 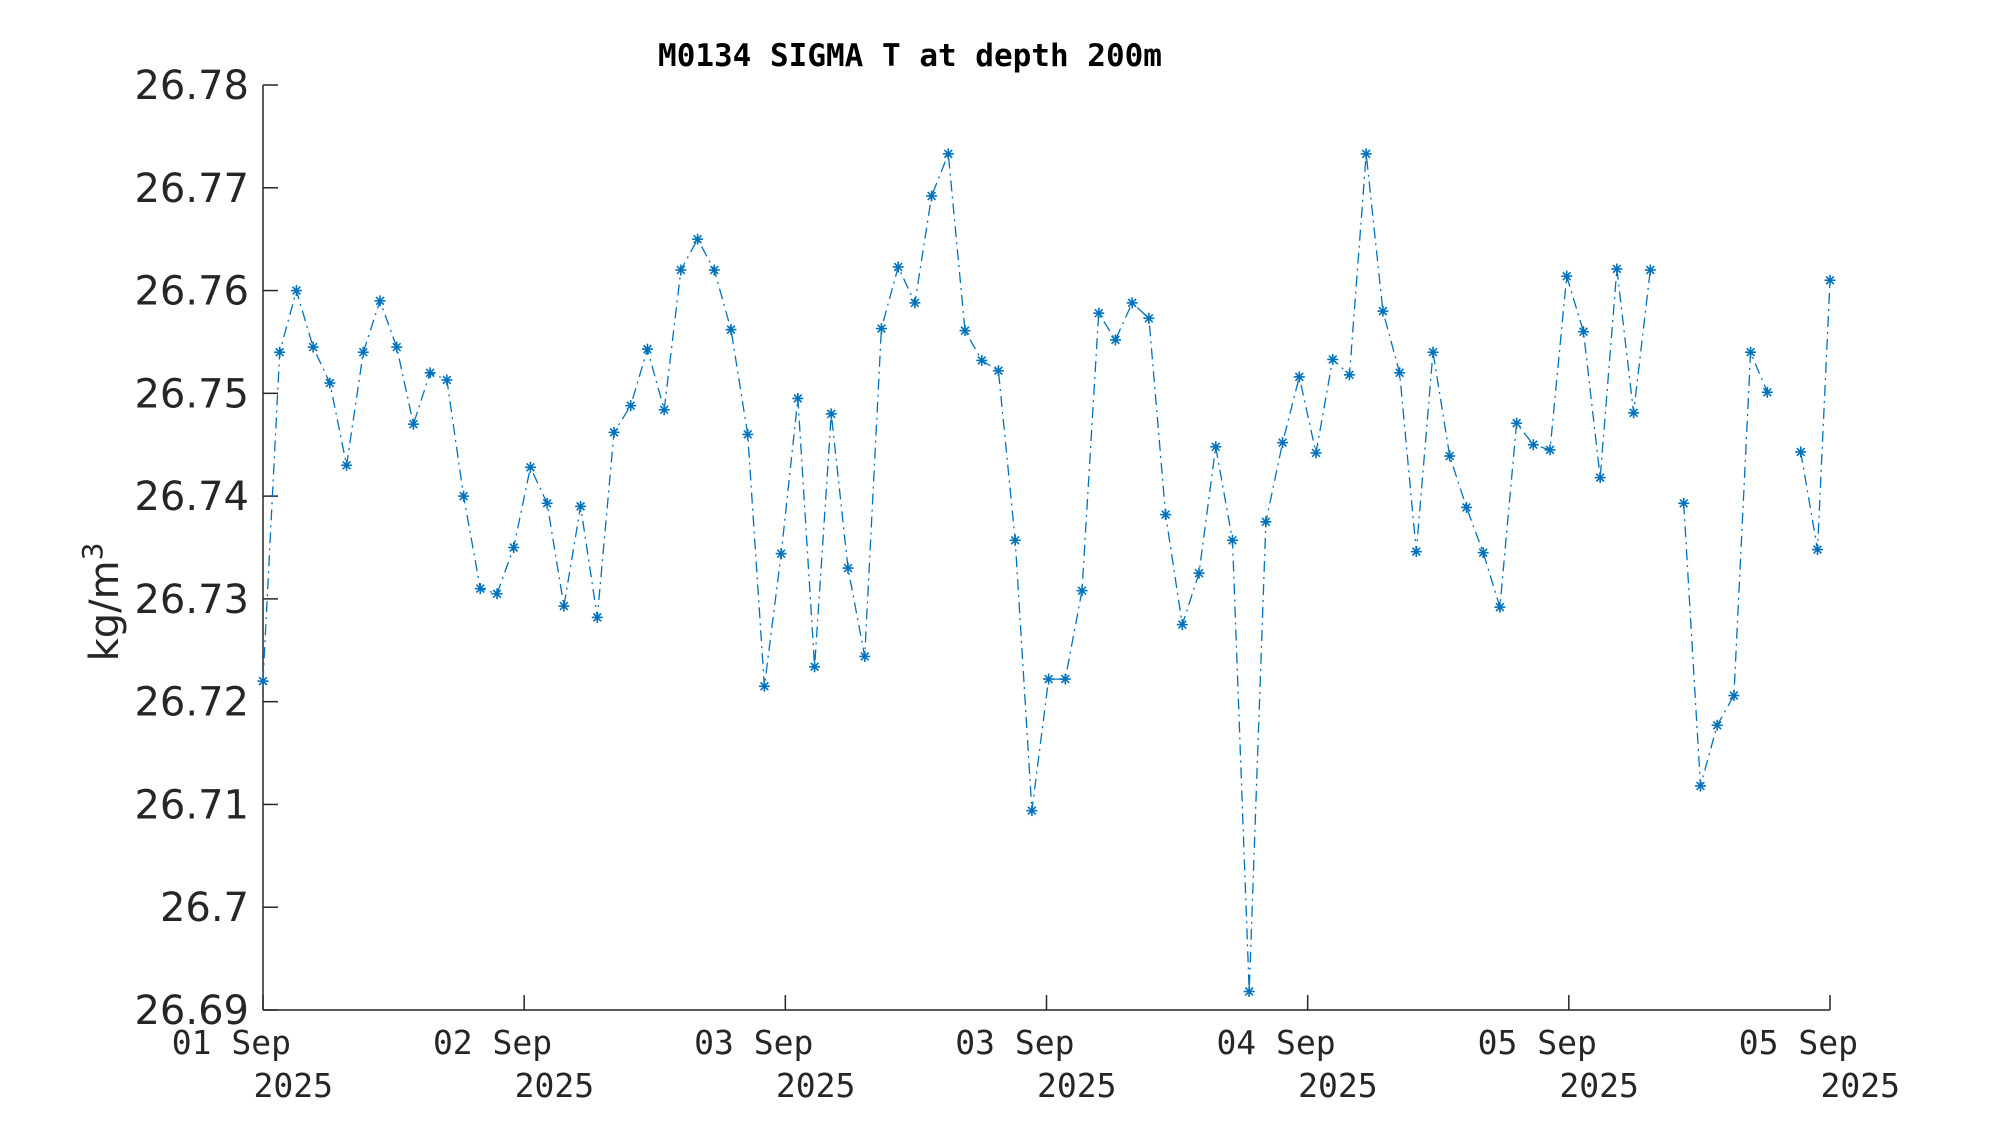 What do you see at coordinates (204, 908) in the screenshot?
I see `y-tick-label: 26.7` at bounding box center [204, 908].